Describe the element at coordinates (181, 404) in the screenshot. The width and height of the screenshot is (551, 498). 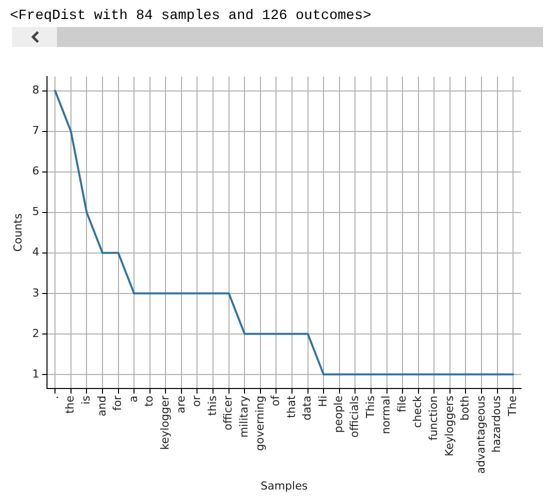
I see `x-tick-label: are` at that location.